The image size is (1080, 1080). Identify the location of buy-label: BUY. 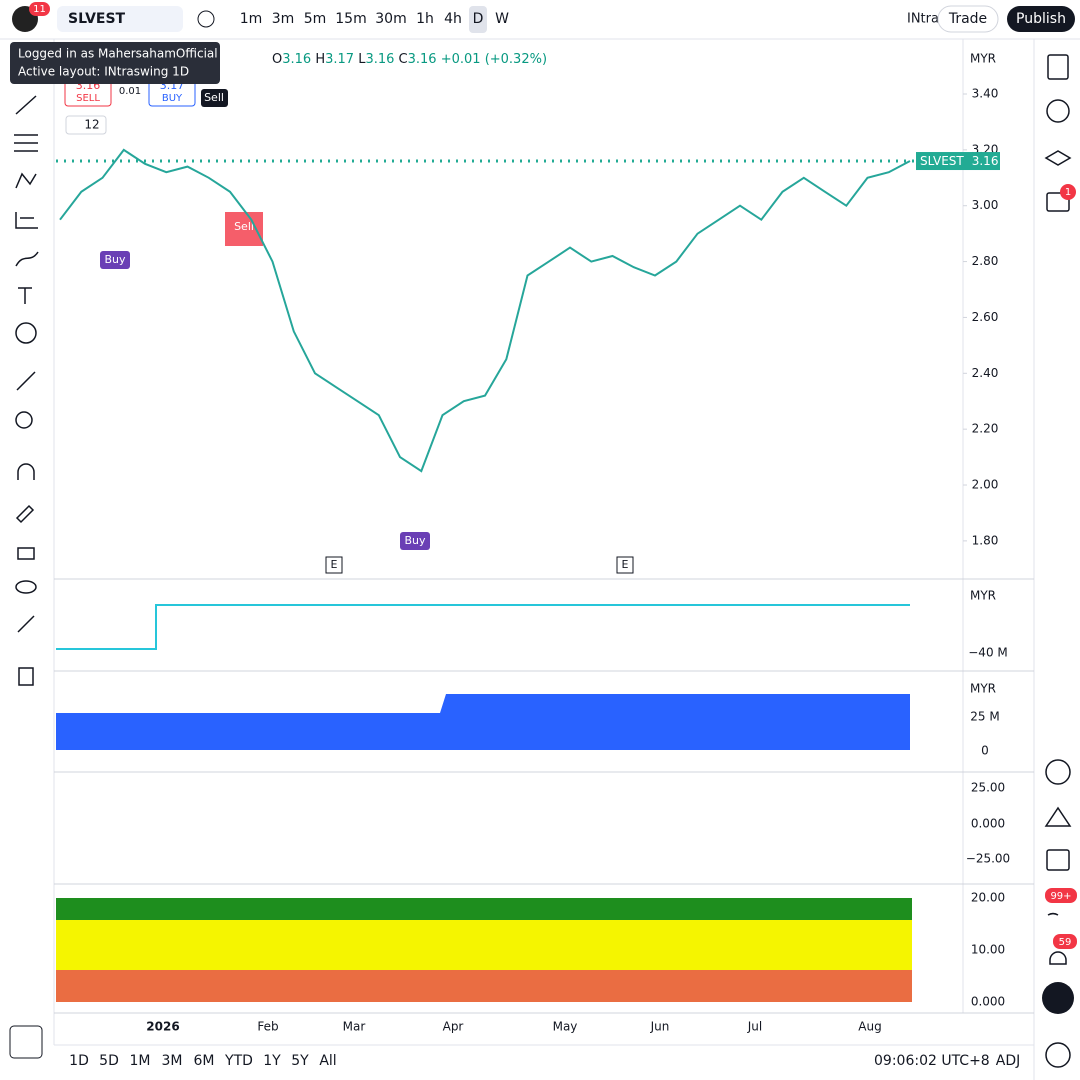
(172, 98).